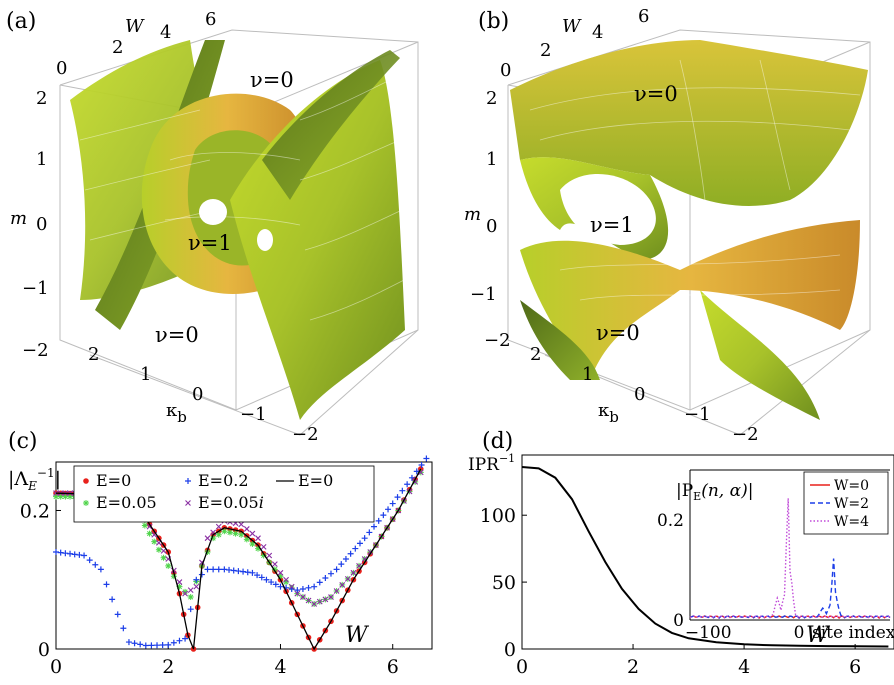  What do you see at coordinates (493, 21) in the screenshot?
I see `panel-b-label: (b)` at bounding box center [493, 21].